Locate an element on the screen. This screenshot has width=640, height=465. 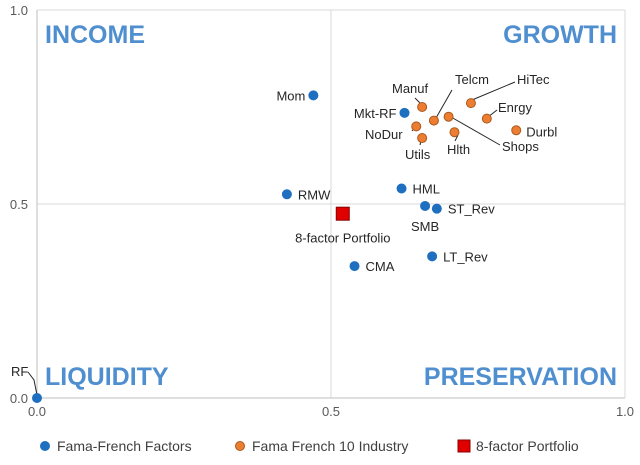
leader-line-hitec is located at coordinates (493, 91).